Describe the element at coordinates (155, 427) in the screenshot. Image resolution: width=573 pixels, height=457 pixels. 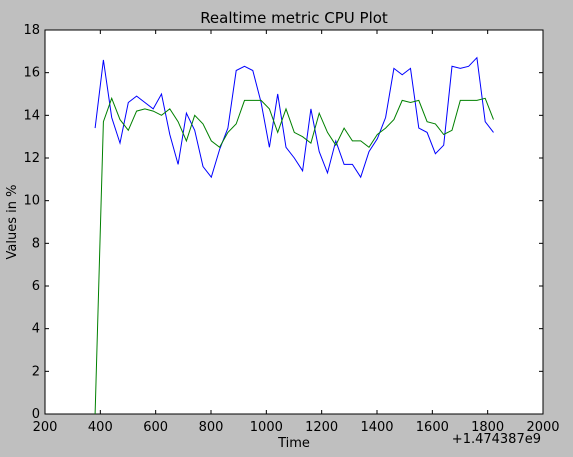
I see `x-tick-label: 600` at that location.